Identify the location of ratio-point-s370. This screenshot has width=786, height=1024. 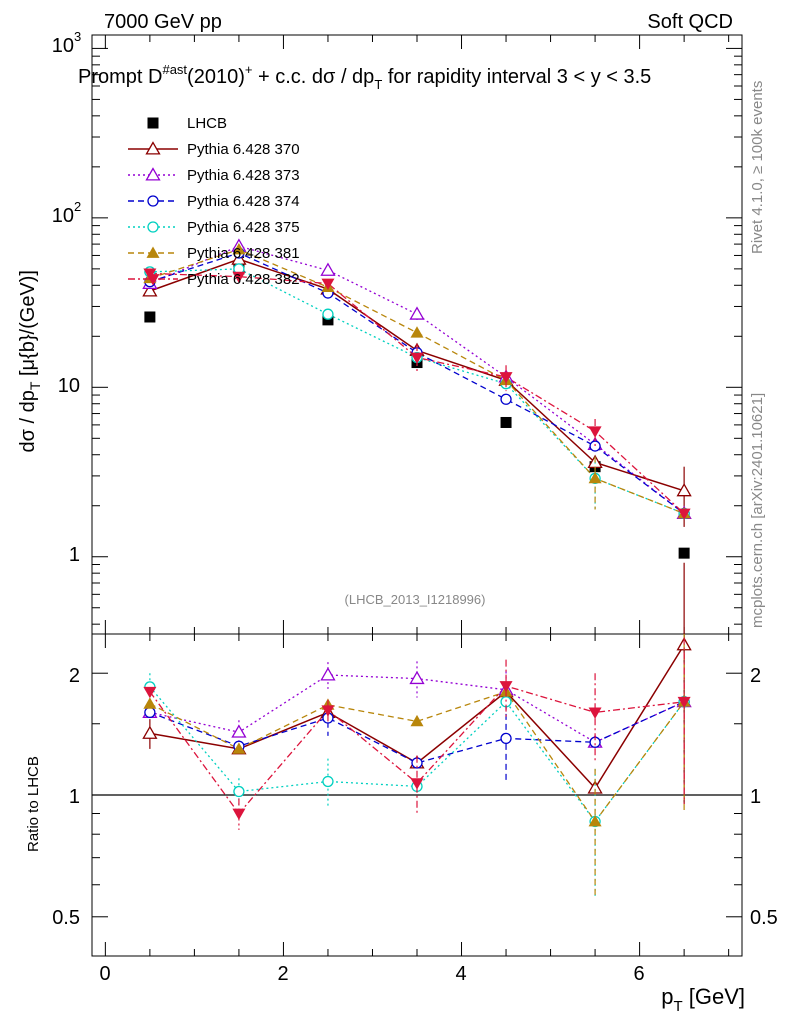
(150, 732).